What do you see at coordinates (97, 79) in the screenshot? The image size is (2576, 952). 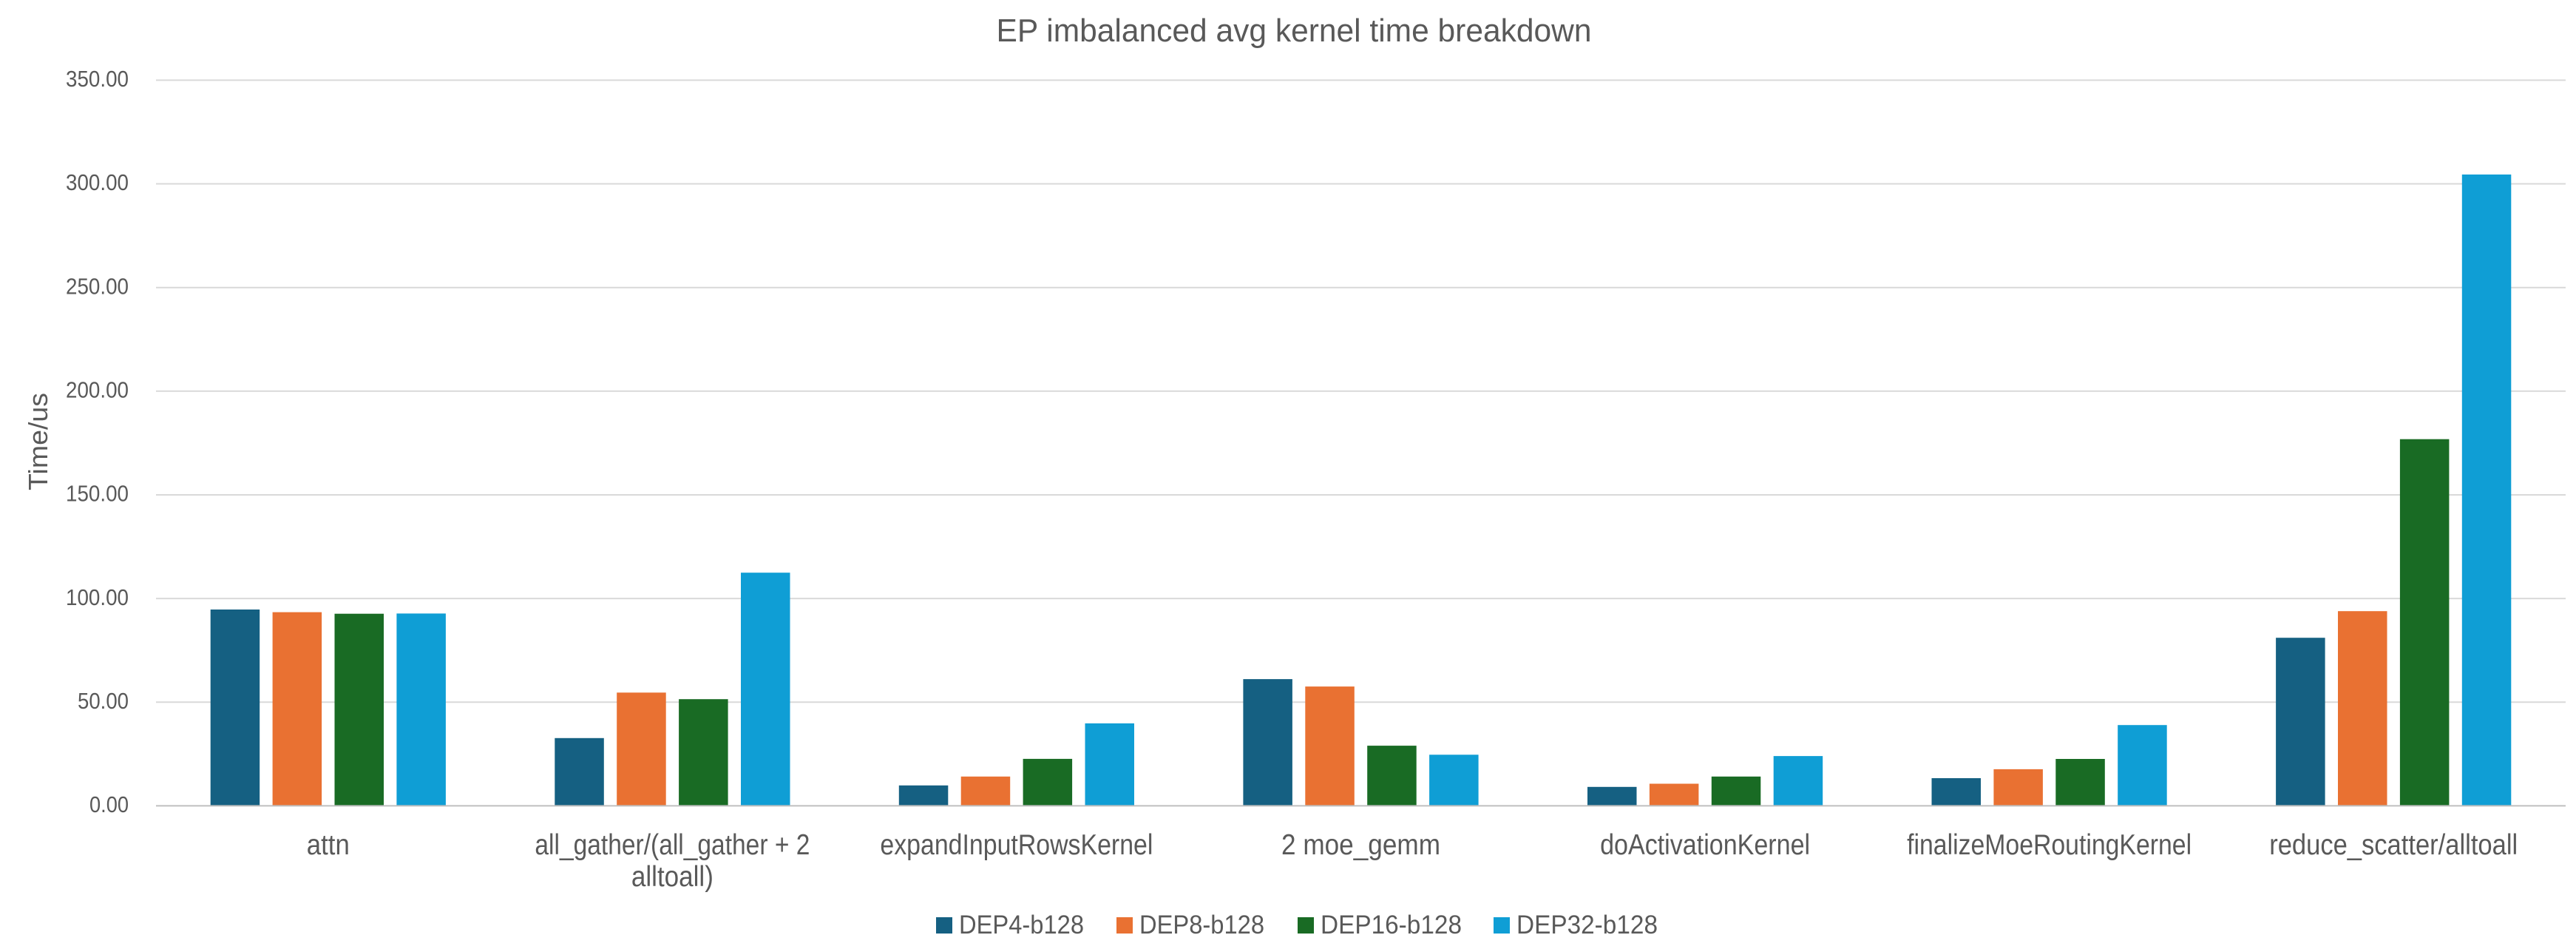 I see `svg-text: 350.00` at bounding box center [97, 79].